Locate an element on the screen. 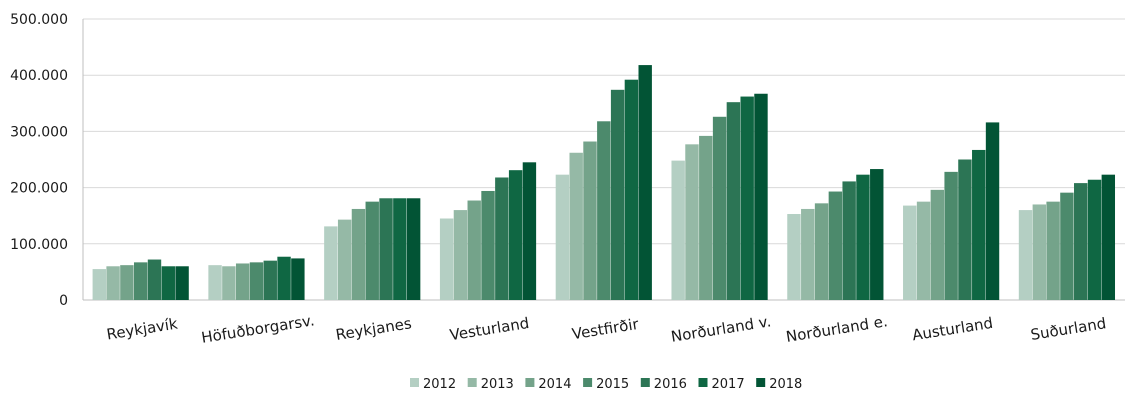 The width and height of the screenshot is (1129, 395). y-tick-label: 100.000 is located at coordinates (39, 245).